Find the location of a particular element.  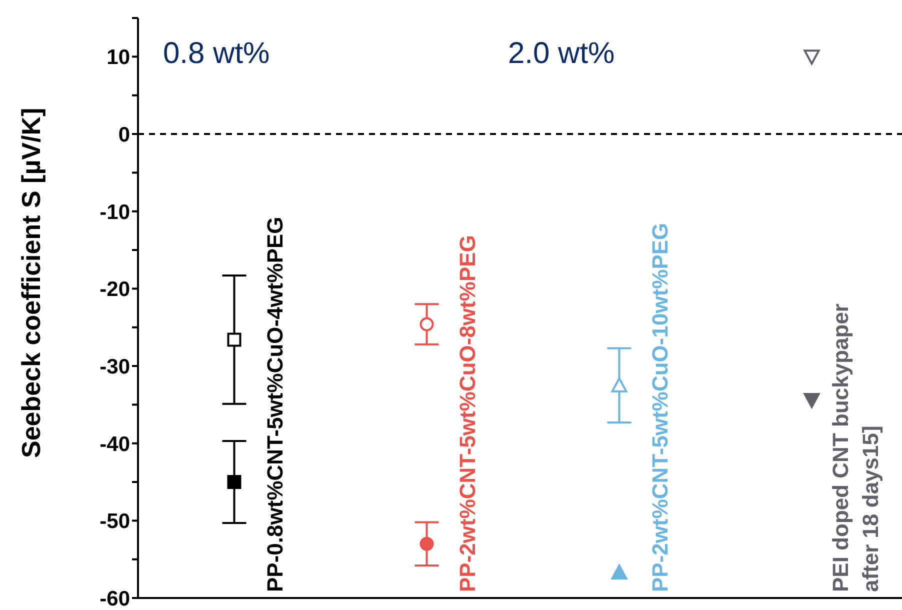

annotation: 2.0 wt% is located at coordinates (561, 53).